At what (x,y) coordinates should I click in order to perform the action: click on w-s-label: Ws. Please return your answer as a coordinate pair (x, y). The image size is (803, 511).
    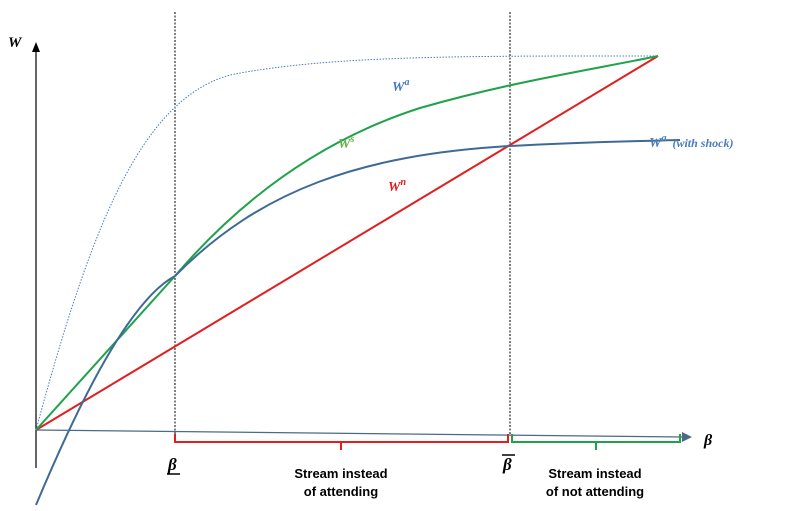
    Looking at the image, I should click on (346, 143).